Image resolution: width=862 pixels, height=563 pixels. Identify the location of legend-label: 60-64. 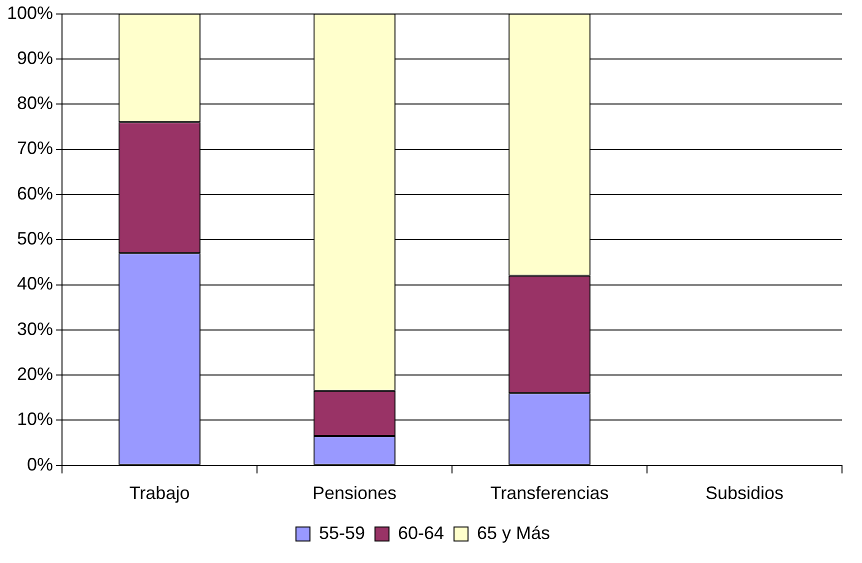
(421, 532).